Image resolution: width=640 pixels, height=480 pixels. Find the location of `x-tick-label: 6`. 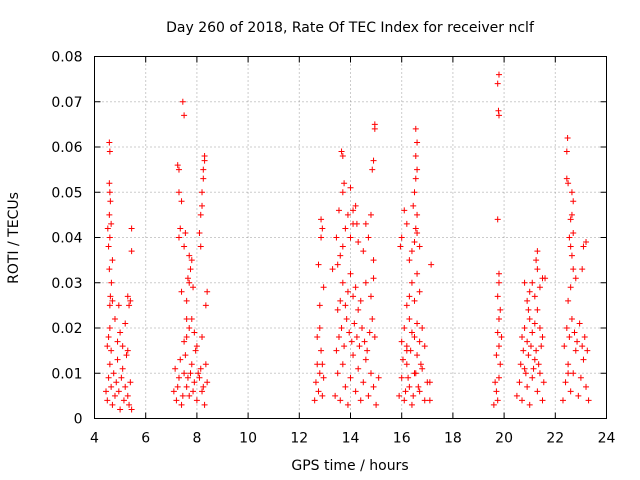

x-tick-label: 6 is located at coordinates (145, 439).